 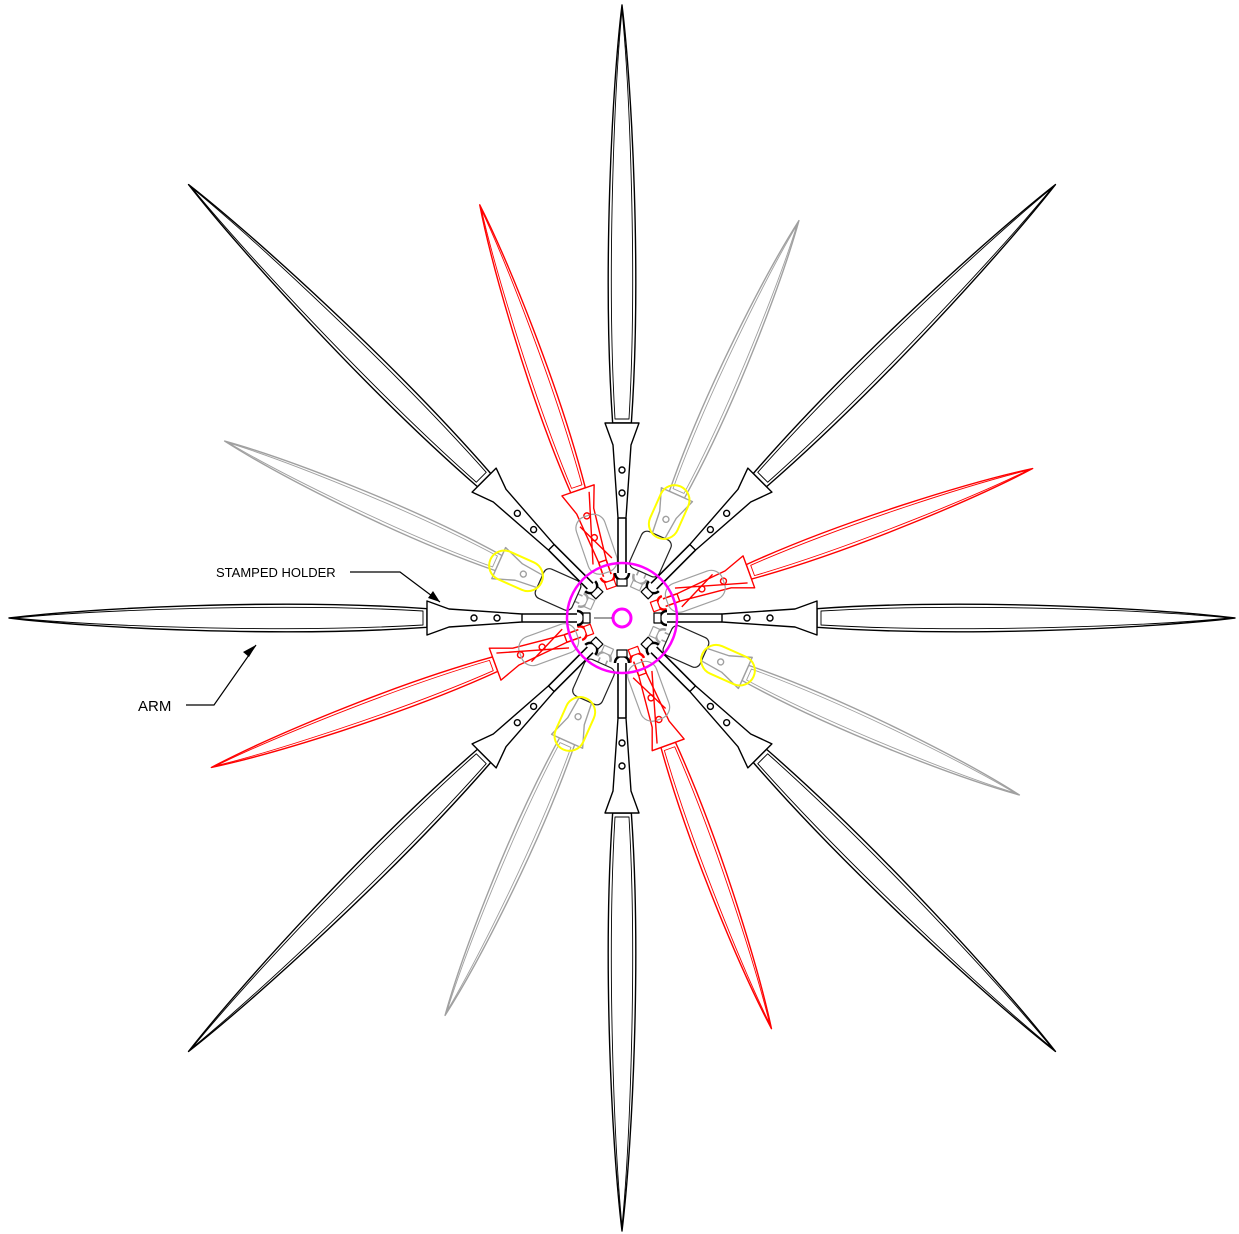 I want to click on arm-leader, so click(x=221, y=675).